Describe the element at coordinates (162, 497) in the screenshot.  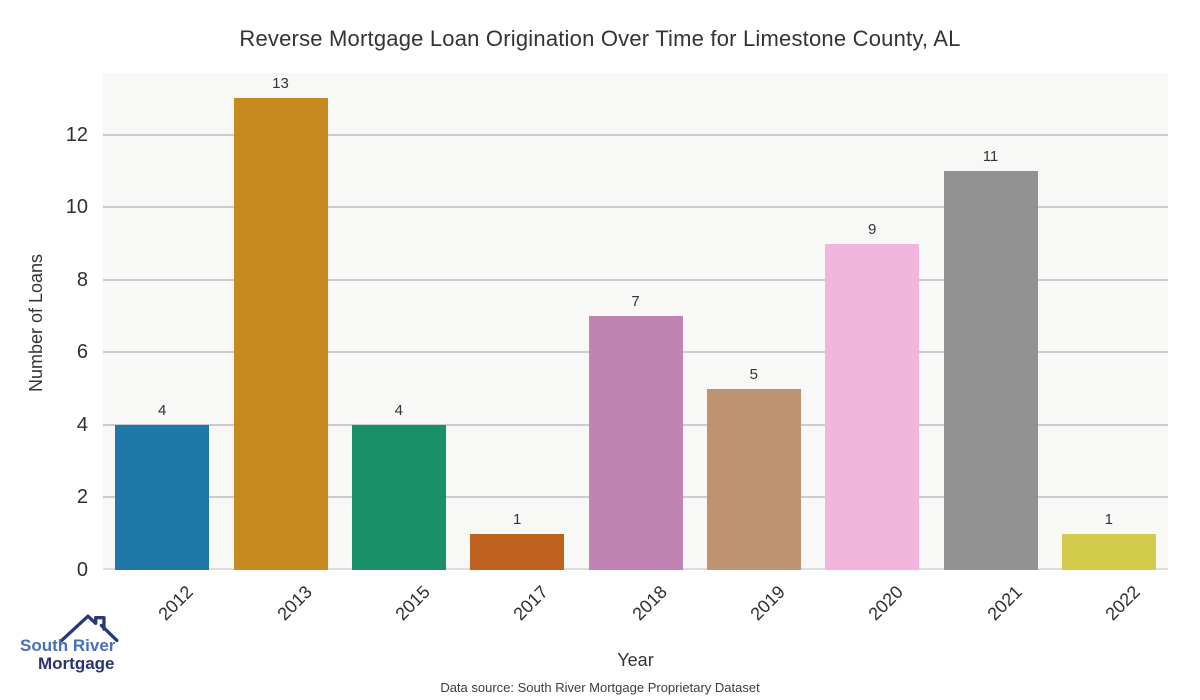
I see `bar-2012` at that location.